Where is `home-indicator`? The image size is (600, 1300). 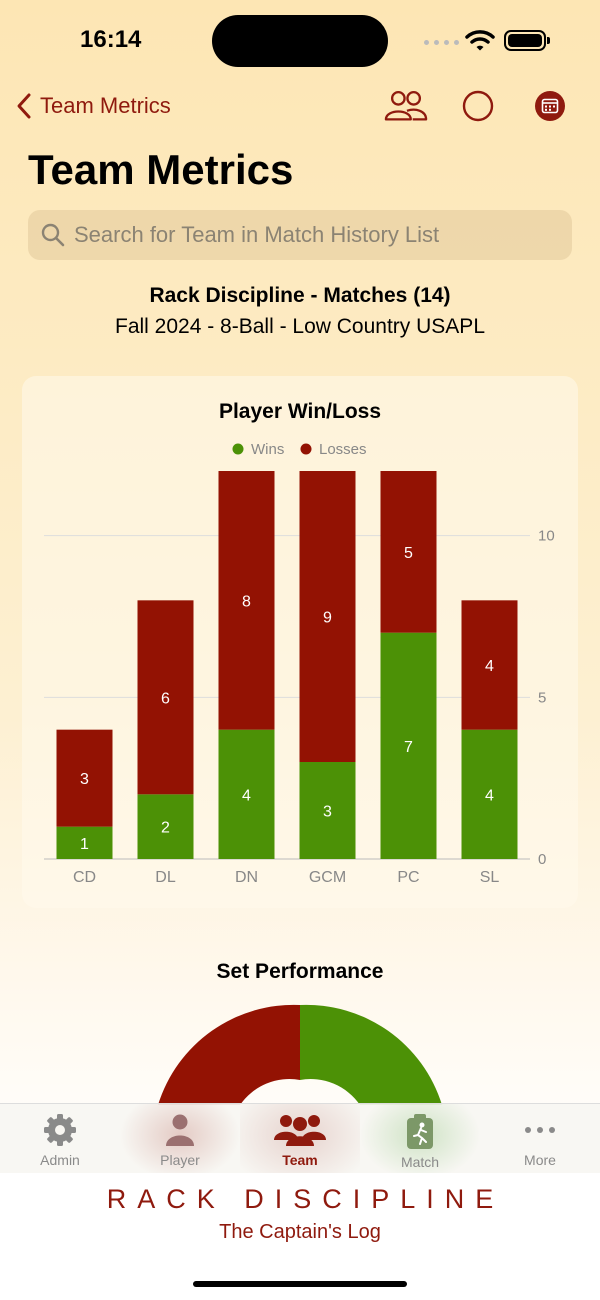 home-indicator is located at coordinates (300, 1284).